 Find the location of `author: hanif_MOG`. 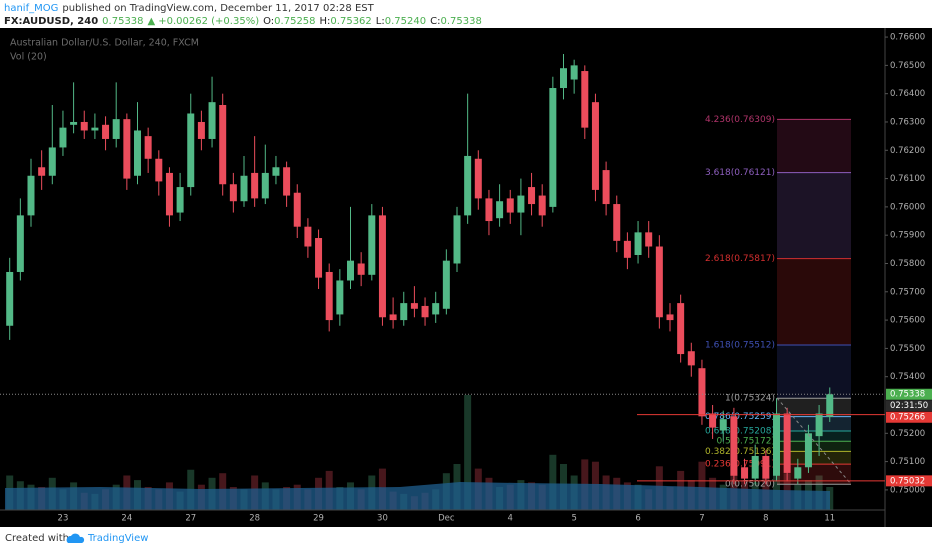

author: hanif_MOG is located at coordinates (31, 8).